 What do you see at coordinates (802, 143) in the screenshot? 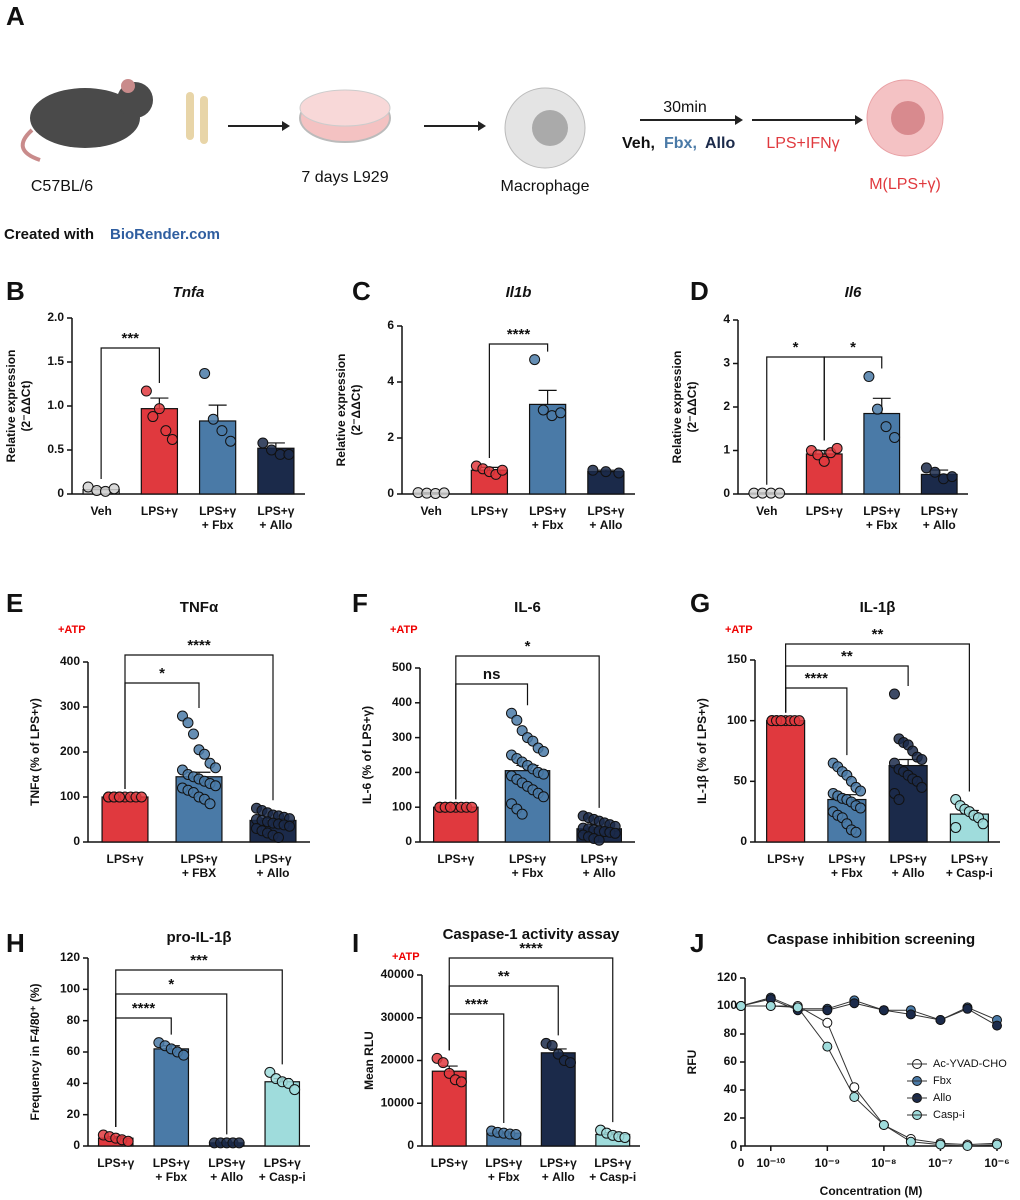
I see `stimulus: LPS+IFNγ` at bounding box center [802, 143].